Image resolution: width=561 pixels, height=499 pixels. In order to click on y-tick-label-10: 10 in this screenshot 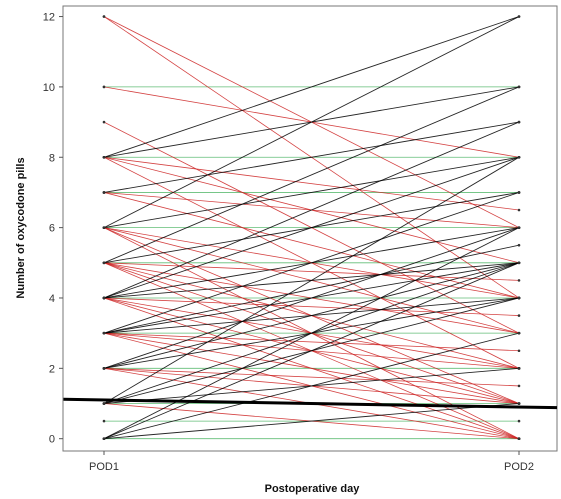, I will do `click(49, 88)`.